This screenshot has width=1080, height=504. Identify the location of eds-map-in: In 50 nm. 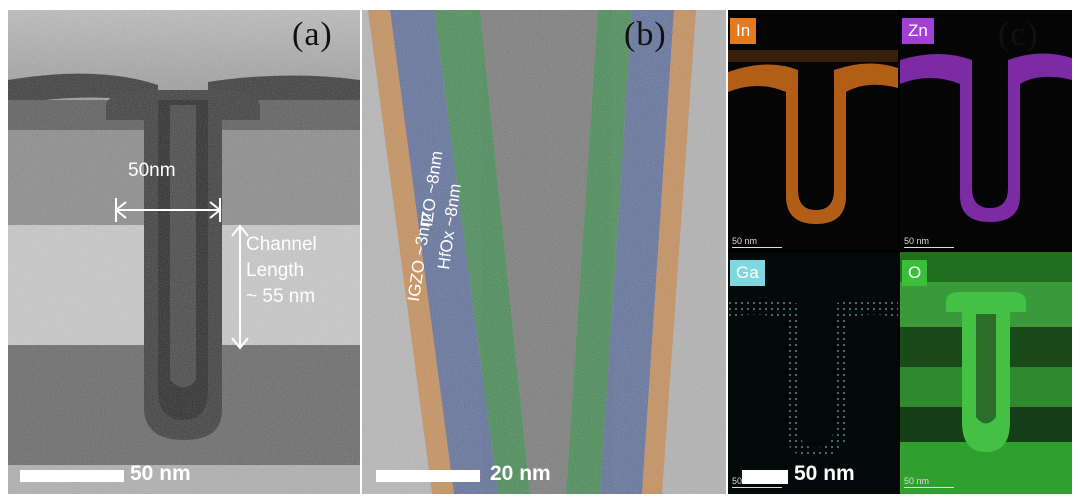
(813, 130).